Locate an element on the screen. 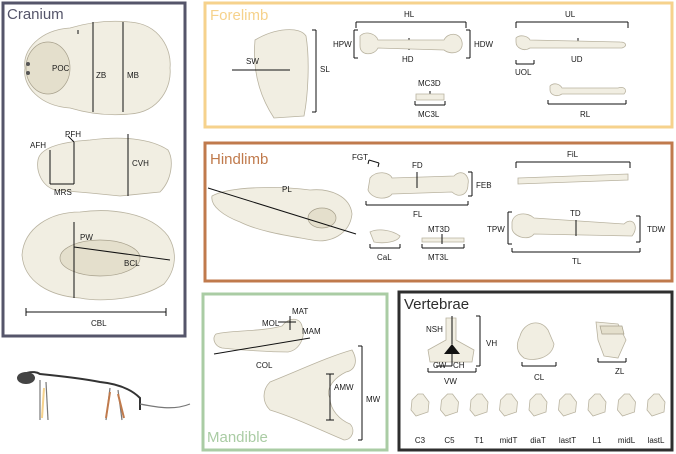  fl-label: FL is located at coordinates (418, 214).